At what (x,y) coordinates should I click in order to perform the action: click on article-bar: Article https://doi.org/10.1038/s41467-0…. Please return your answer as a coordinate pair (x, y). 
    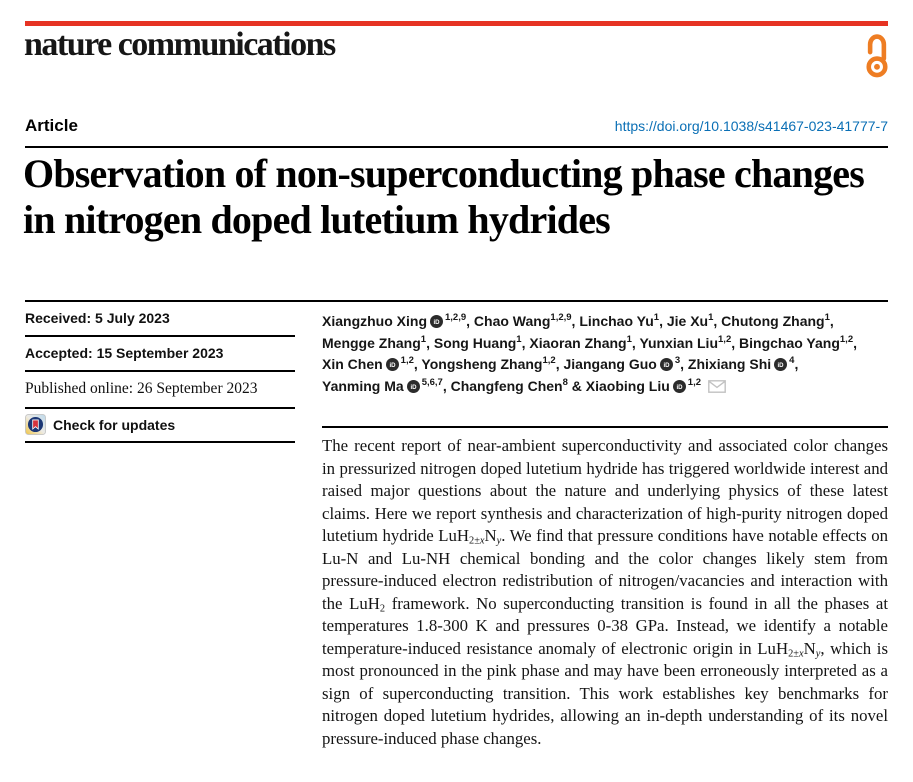
    Looking at the image, I should click on (456, 126).